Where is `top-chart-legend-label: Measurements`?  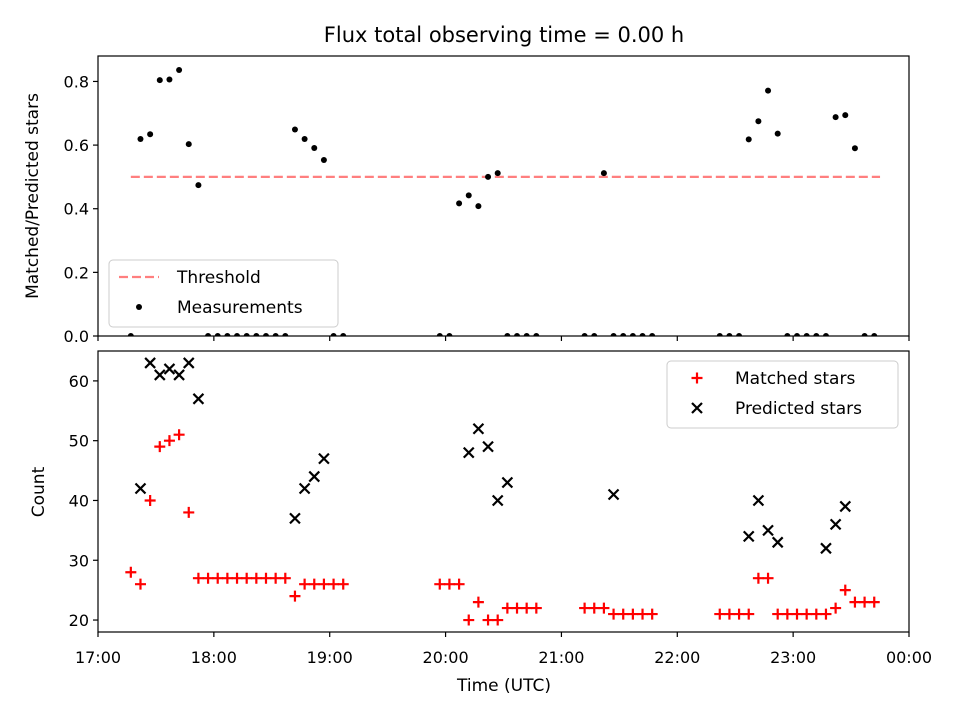
top-chart-legend-label: Measurements is located at coordinates (240, 308).